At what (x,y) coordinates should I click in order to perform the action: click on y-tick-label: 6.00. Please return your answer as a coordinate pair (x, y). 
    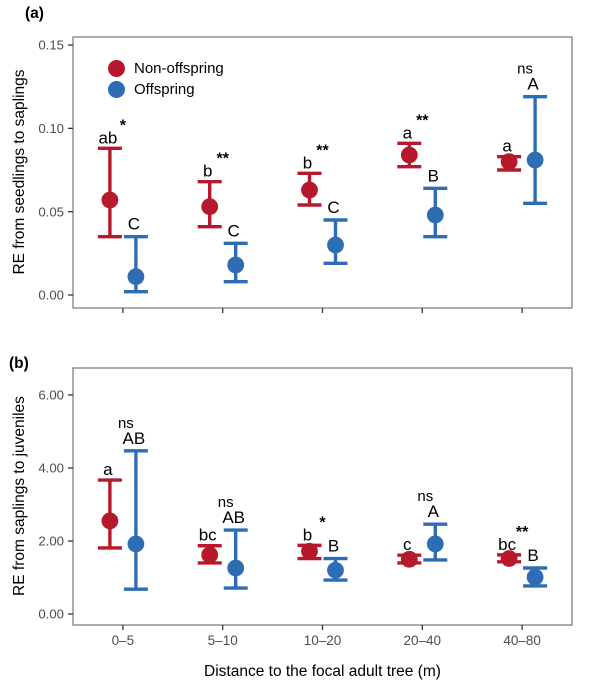
    Looking at the image, I should click on (51, 395).